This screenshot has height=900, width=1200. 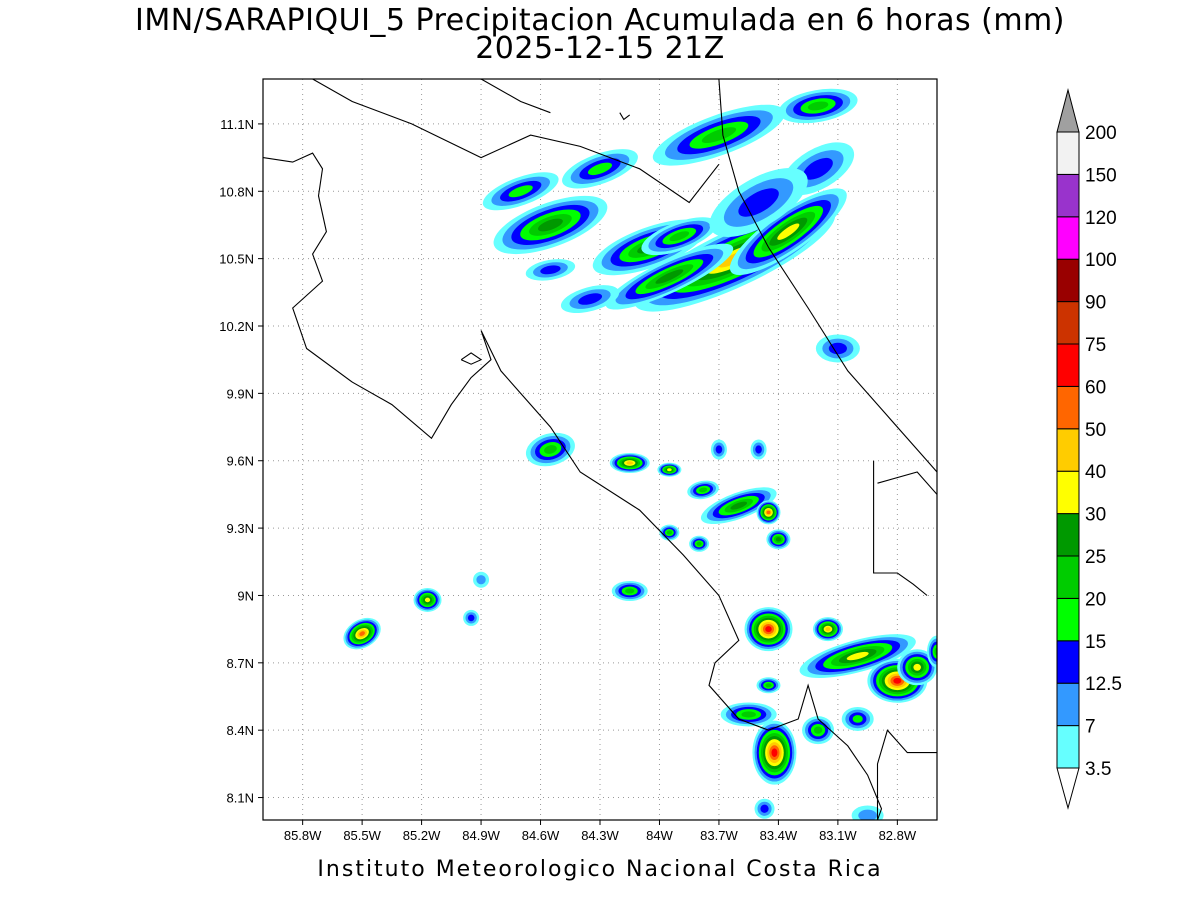 I want to click on island, so click(x=471, y=358).